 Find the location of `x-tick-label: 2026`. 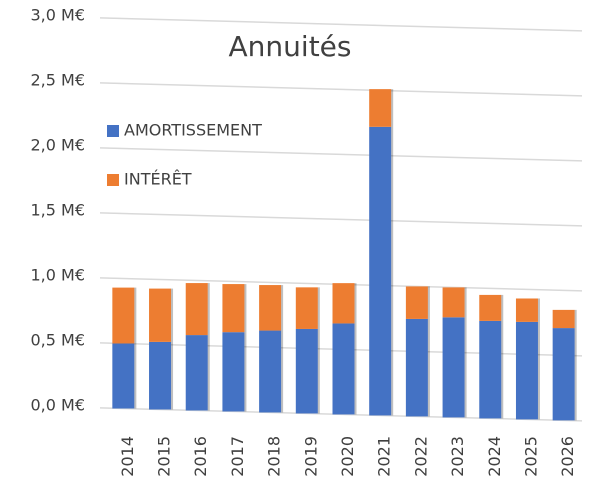

x-tick-label: 2026 is located at coordinates (567, 456).